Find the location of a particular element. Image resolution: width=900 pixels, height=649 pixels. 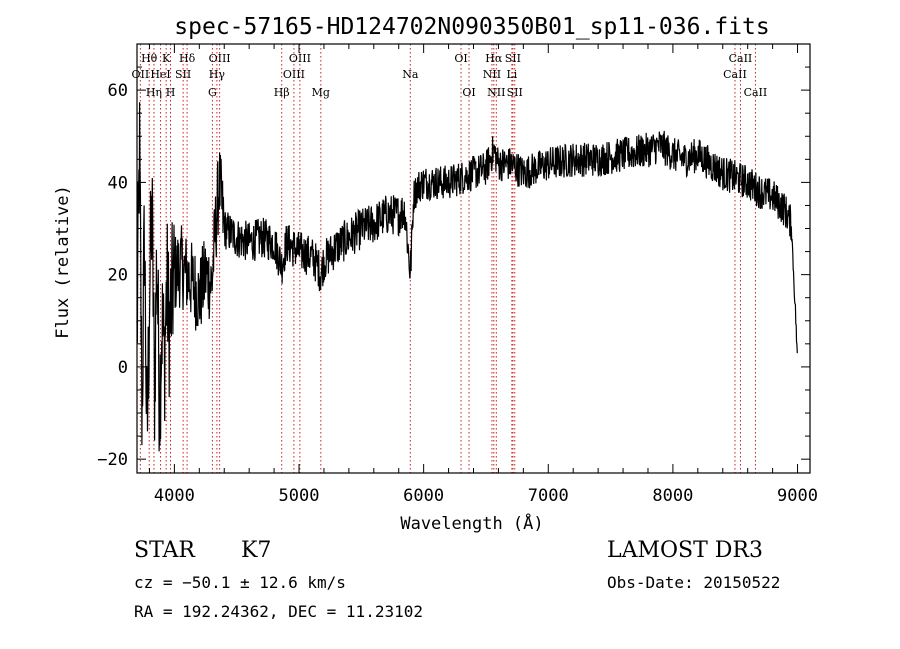

object-subclass: K7 is located at coordinates (256, 550).